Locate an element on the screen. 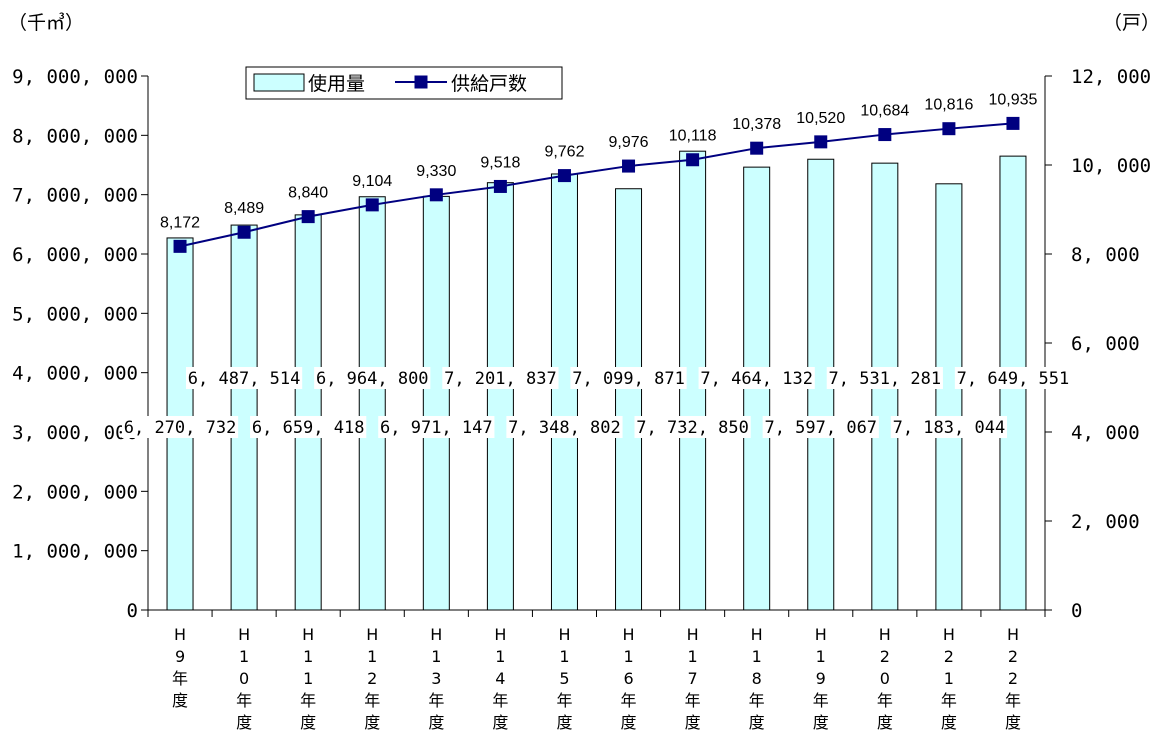 The image size is (1161, 743). left-tick-label: 7, 000, 000 is located at coordinates (75, 196).